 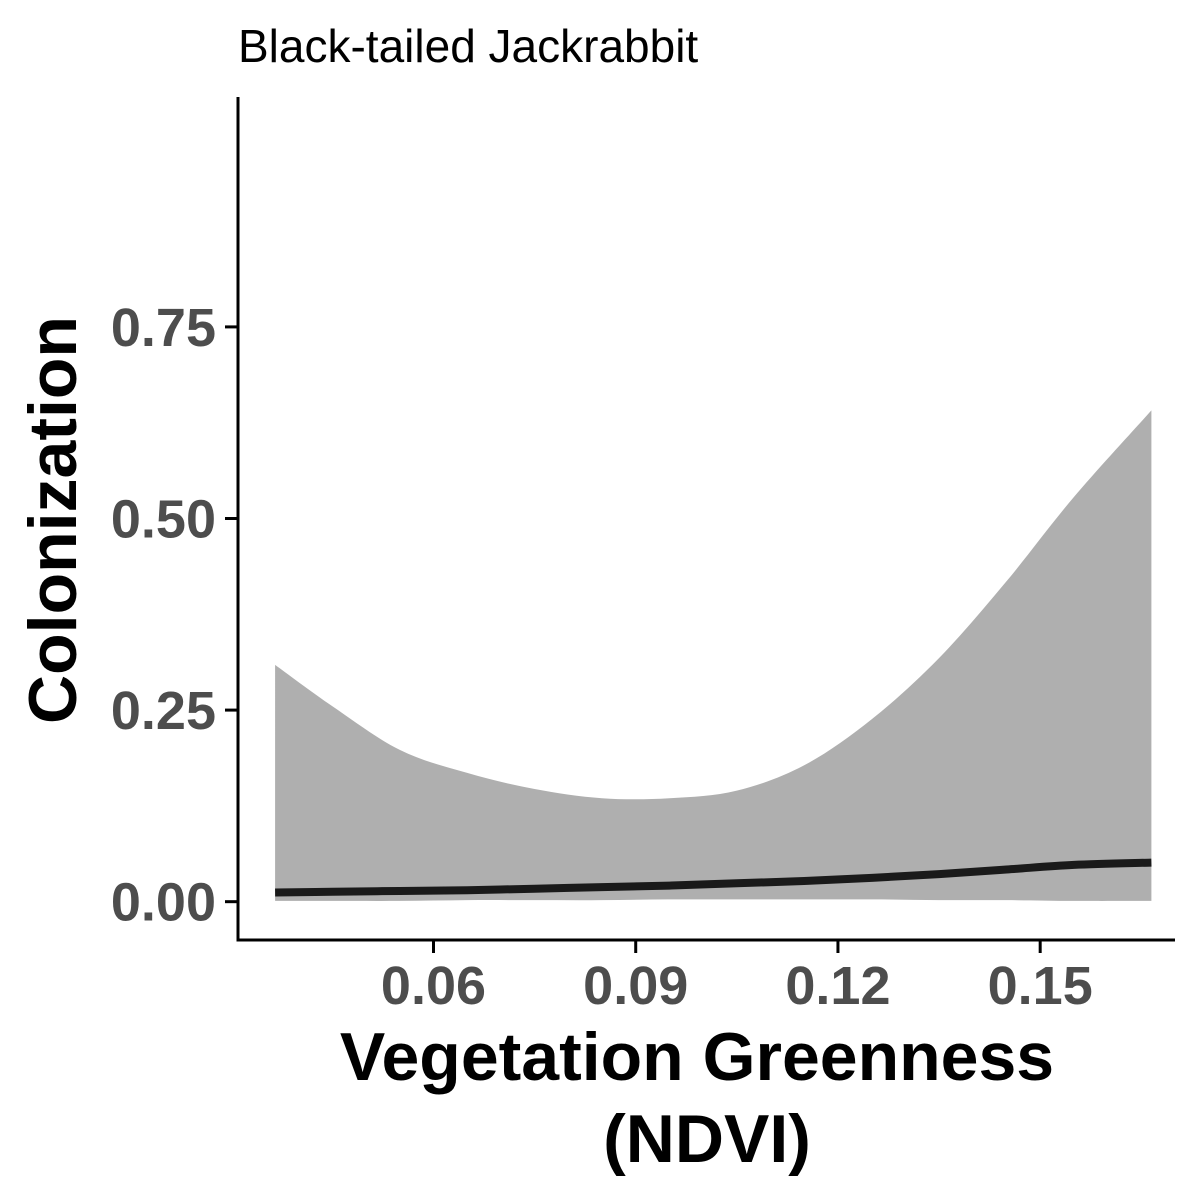 What do you see at coordinates (1040, 986) in the screenshot?
I see `x-tick-label: 0.15` at bounding box center [1040, 986].